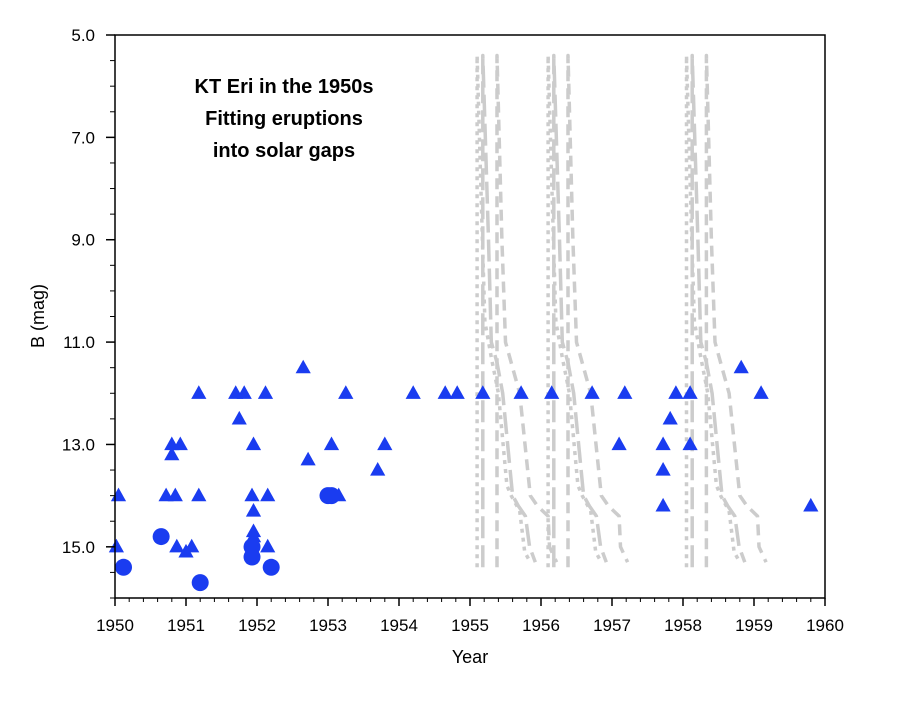 This screenshot has height=706, width=913. Describe the element at coordinates (78, 291) in the screenshot. I see `y-tick-labels: 5.0 7.0 9.0 11.0 13.0 15.0` at that location.